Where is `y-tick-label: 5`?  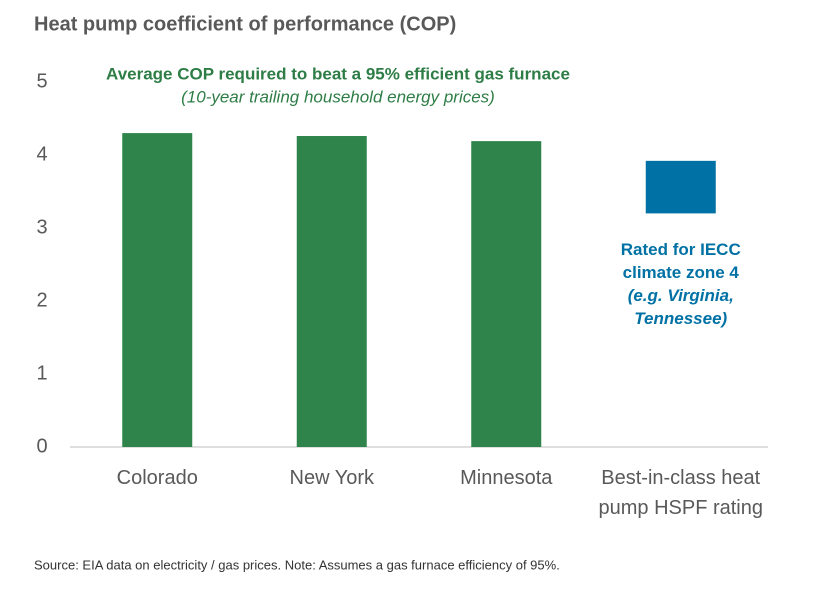 y-tick-label: 5 is located at coordinates (41, 81).